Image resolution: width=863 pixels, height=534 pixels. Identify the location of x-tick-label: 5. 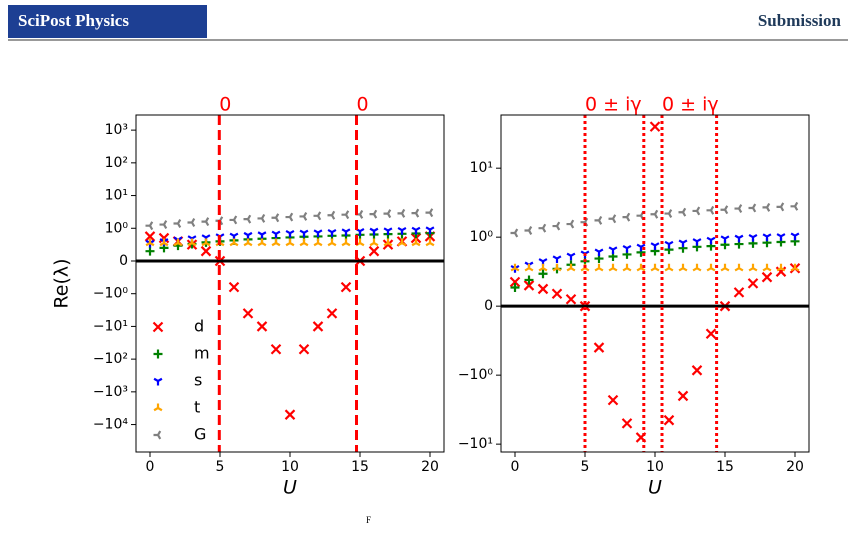
(585, 467).